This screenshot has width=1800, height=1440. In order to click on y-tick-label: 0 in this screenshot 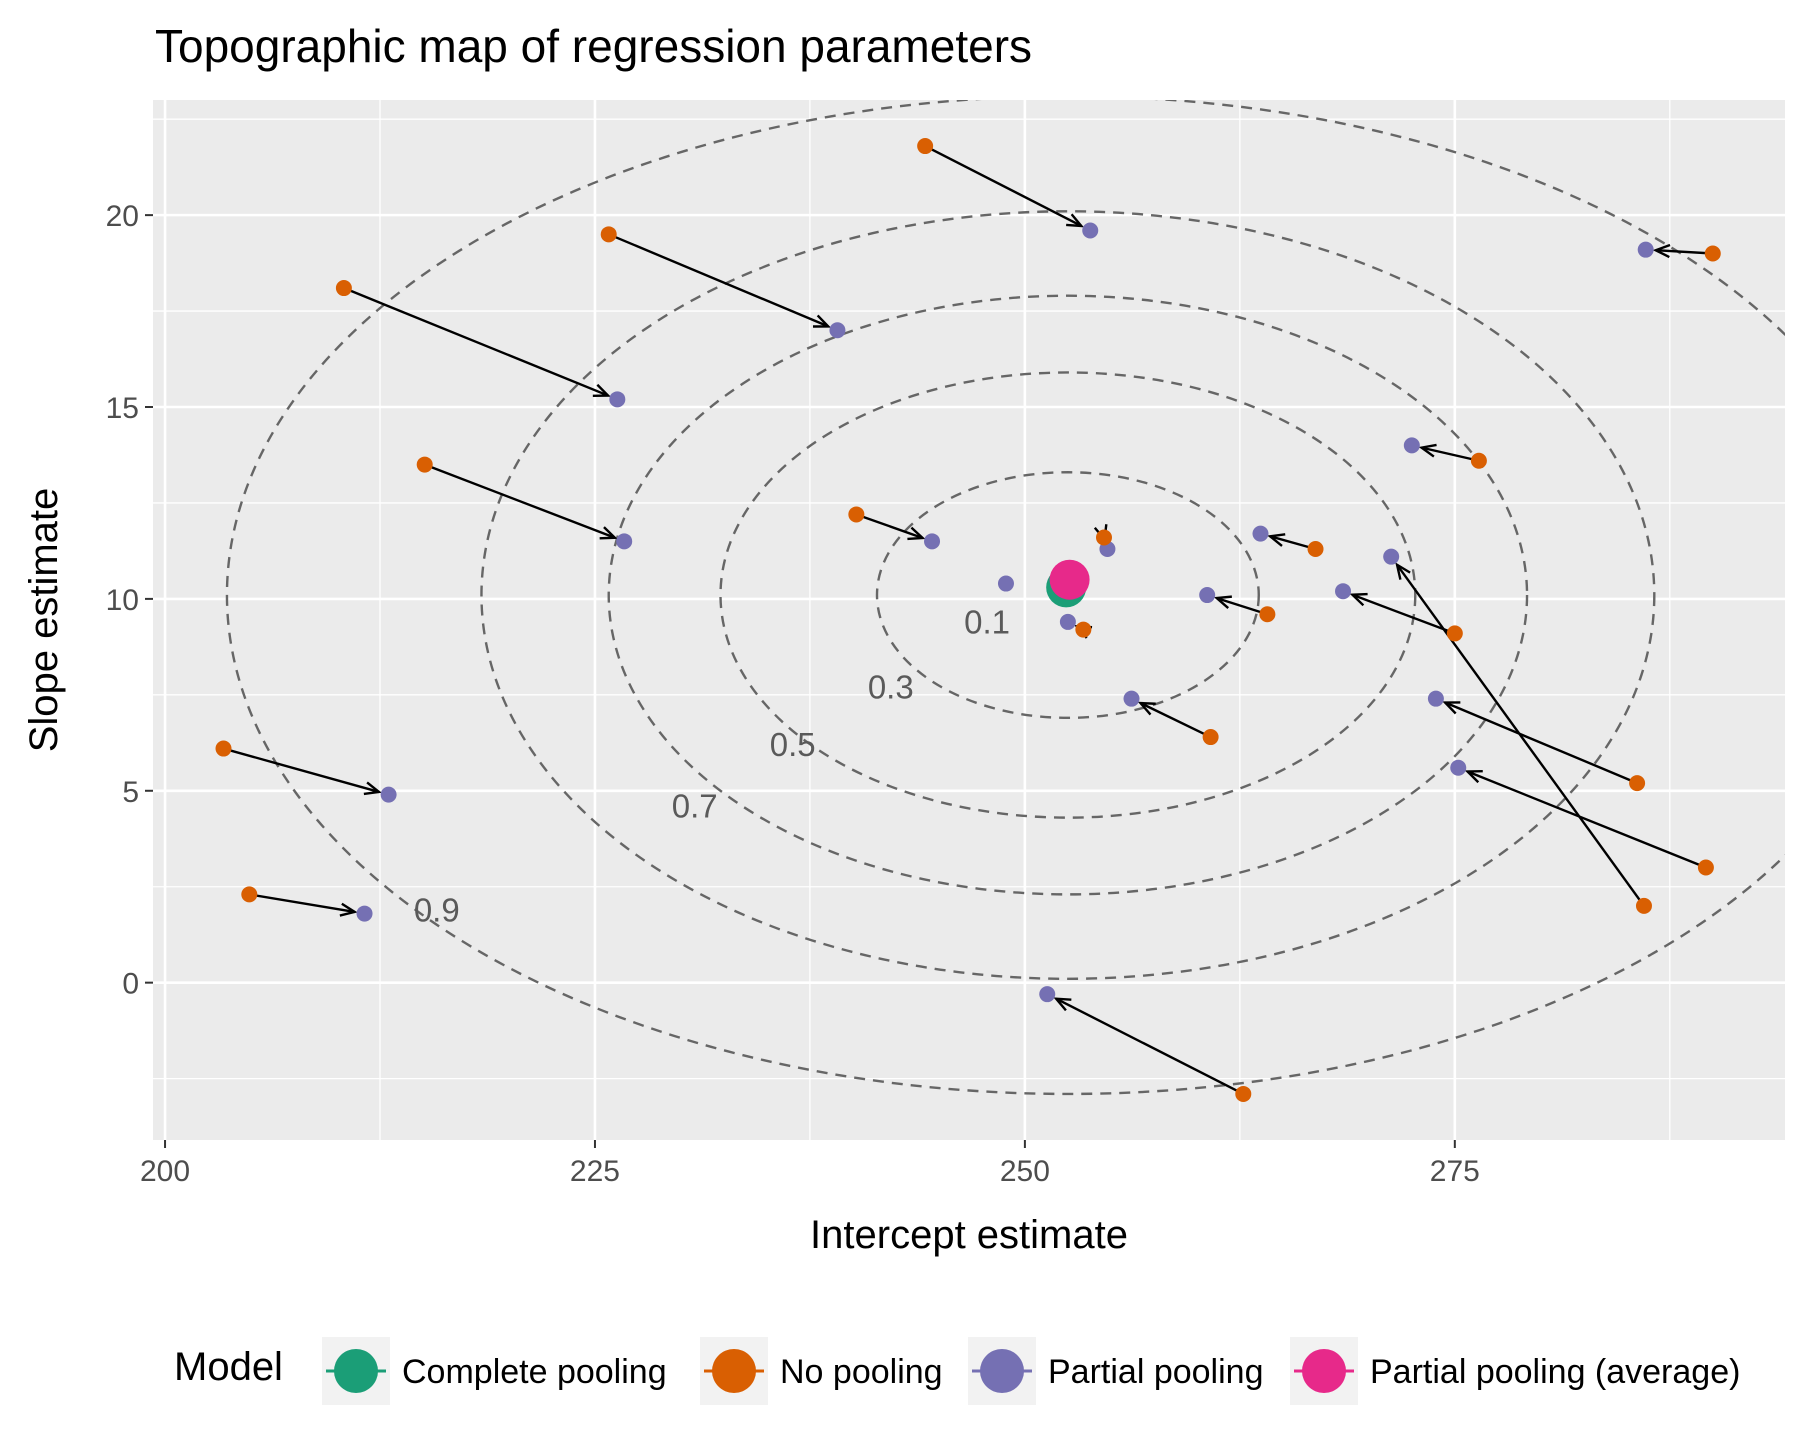, I will do `click(130, 984)`.